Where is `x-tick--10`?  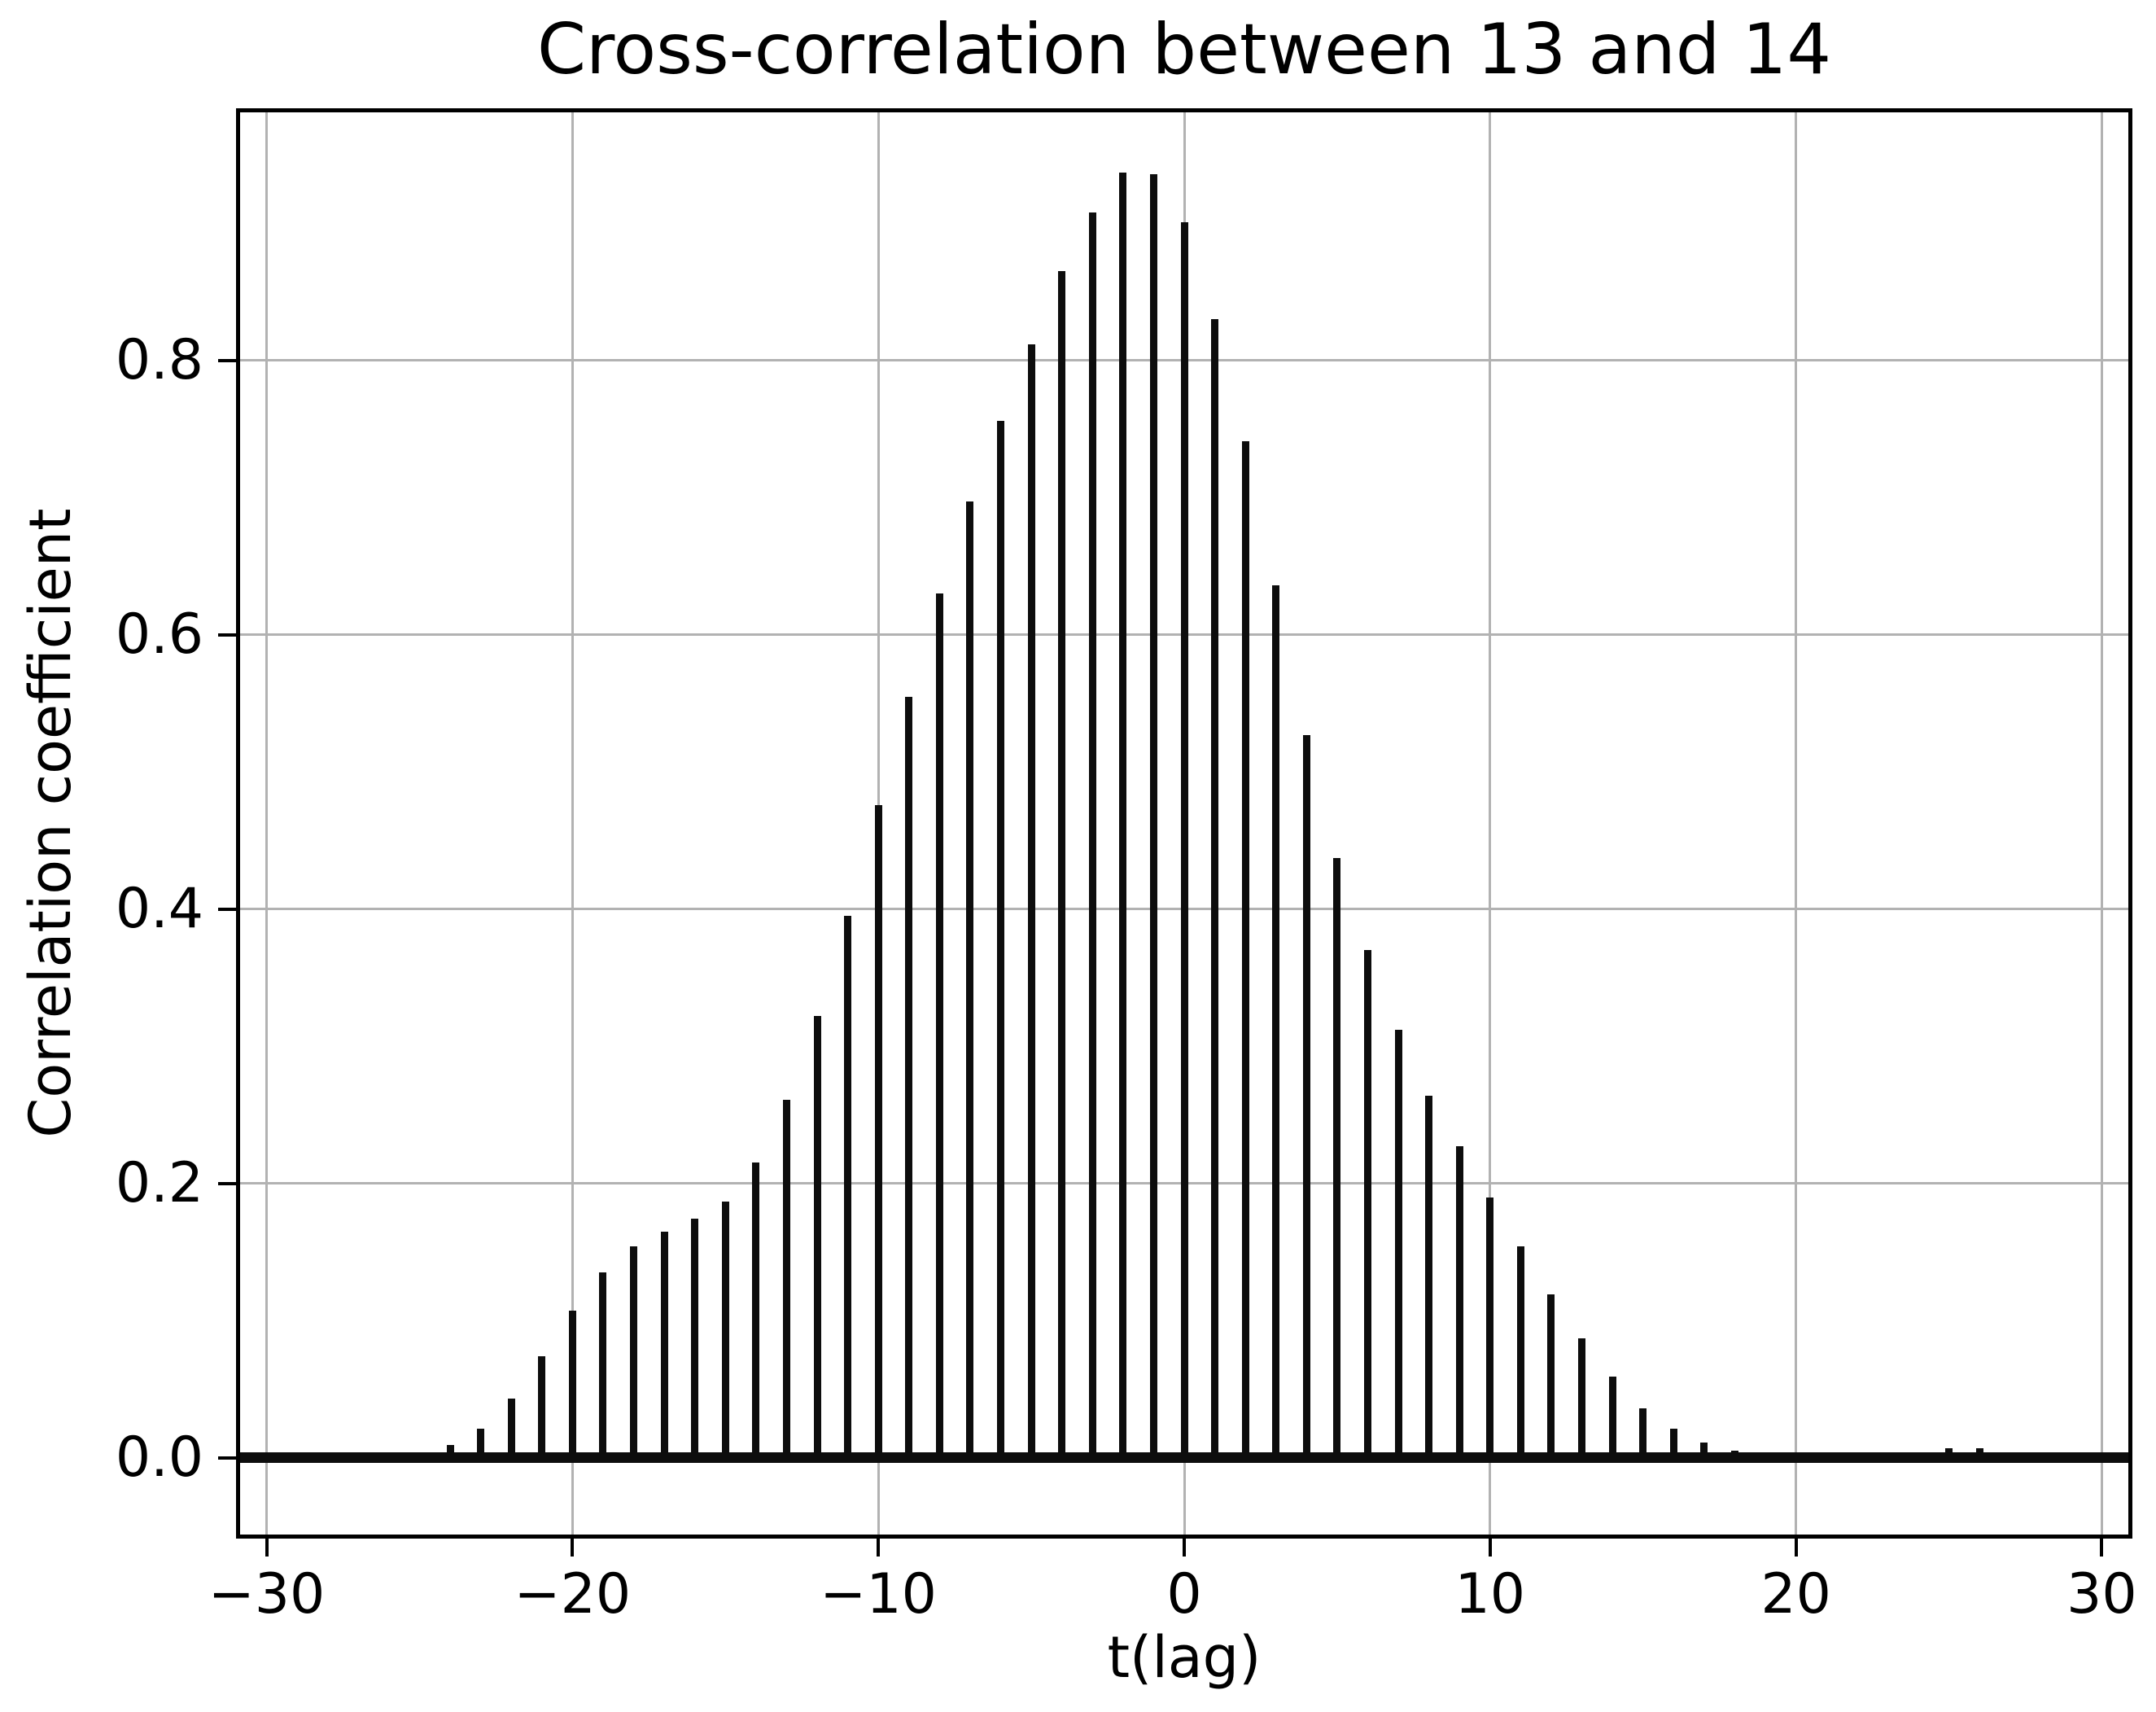 x-tick--10 is located at coordinates (879, 1548).